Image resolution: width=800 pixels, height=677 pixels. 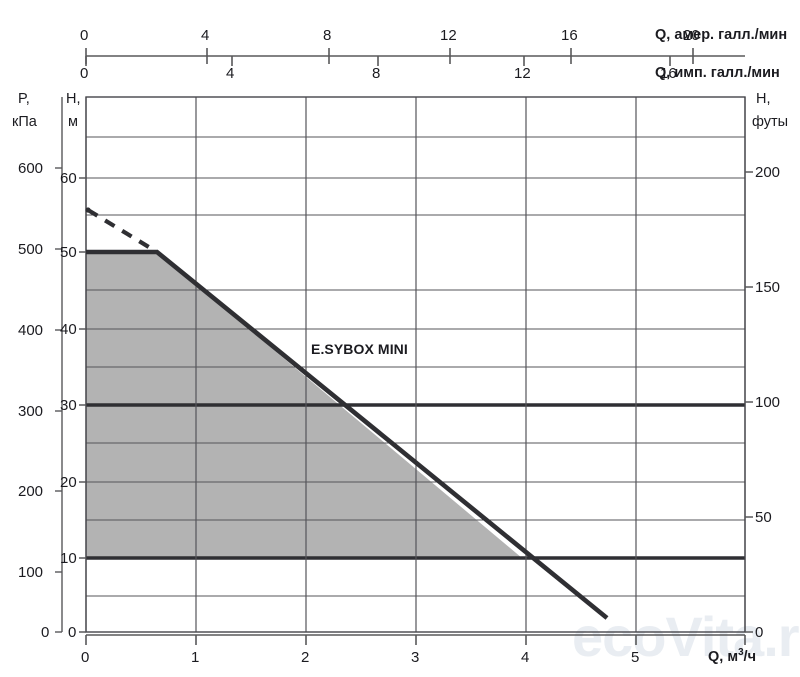 I want to click on left-head-tick-0: 0, so click(x=72, y=632).